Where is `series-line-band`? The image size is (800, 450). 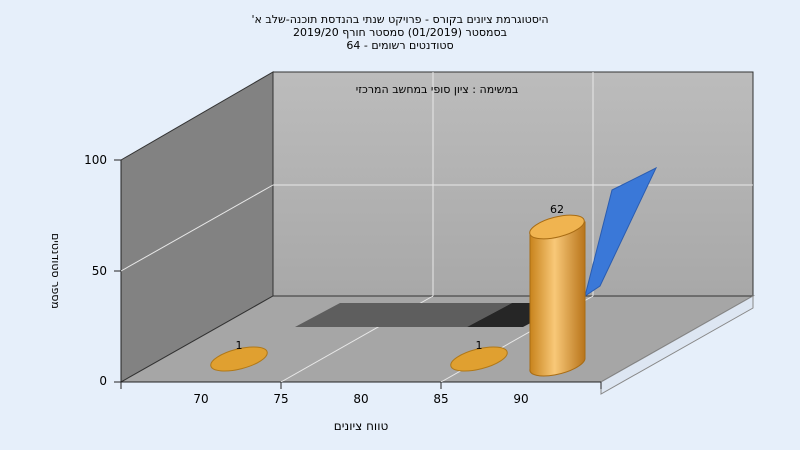
series-line-band is located at coordinates (621, 232).